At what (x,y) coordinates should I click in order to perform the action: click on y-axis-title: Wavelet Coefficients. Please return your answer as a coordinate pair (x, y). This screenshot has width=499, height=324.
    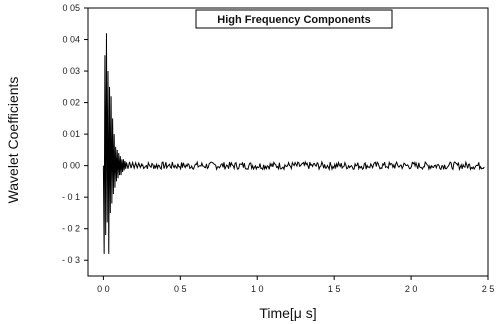
    Looking at the image, I should click on (13, 140).